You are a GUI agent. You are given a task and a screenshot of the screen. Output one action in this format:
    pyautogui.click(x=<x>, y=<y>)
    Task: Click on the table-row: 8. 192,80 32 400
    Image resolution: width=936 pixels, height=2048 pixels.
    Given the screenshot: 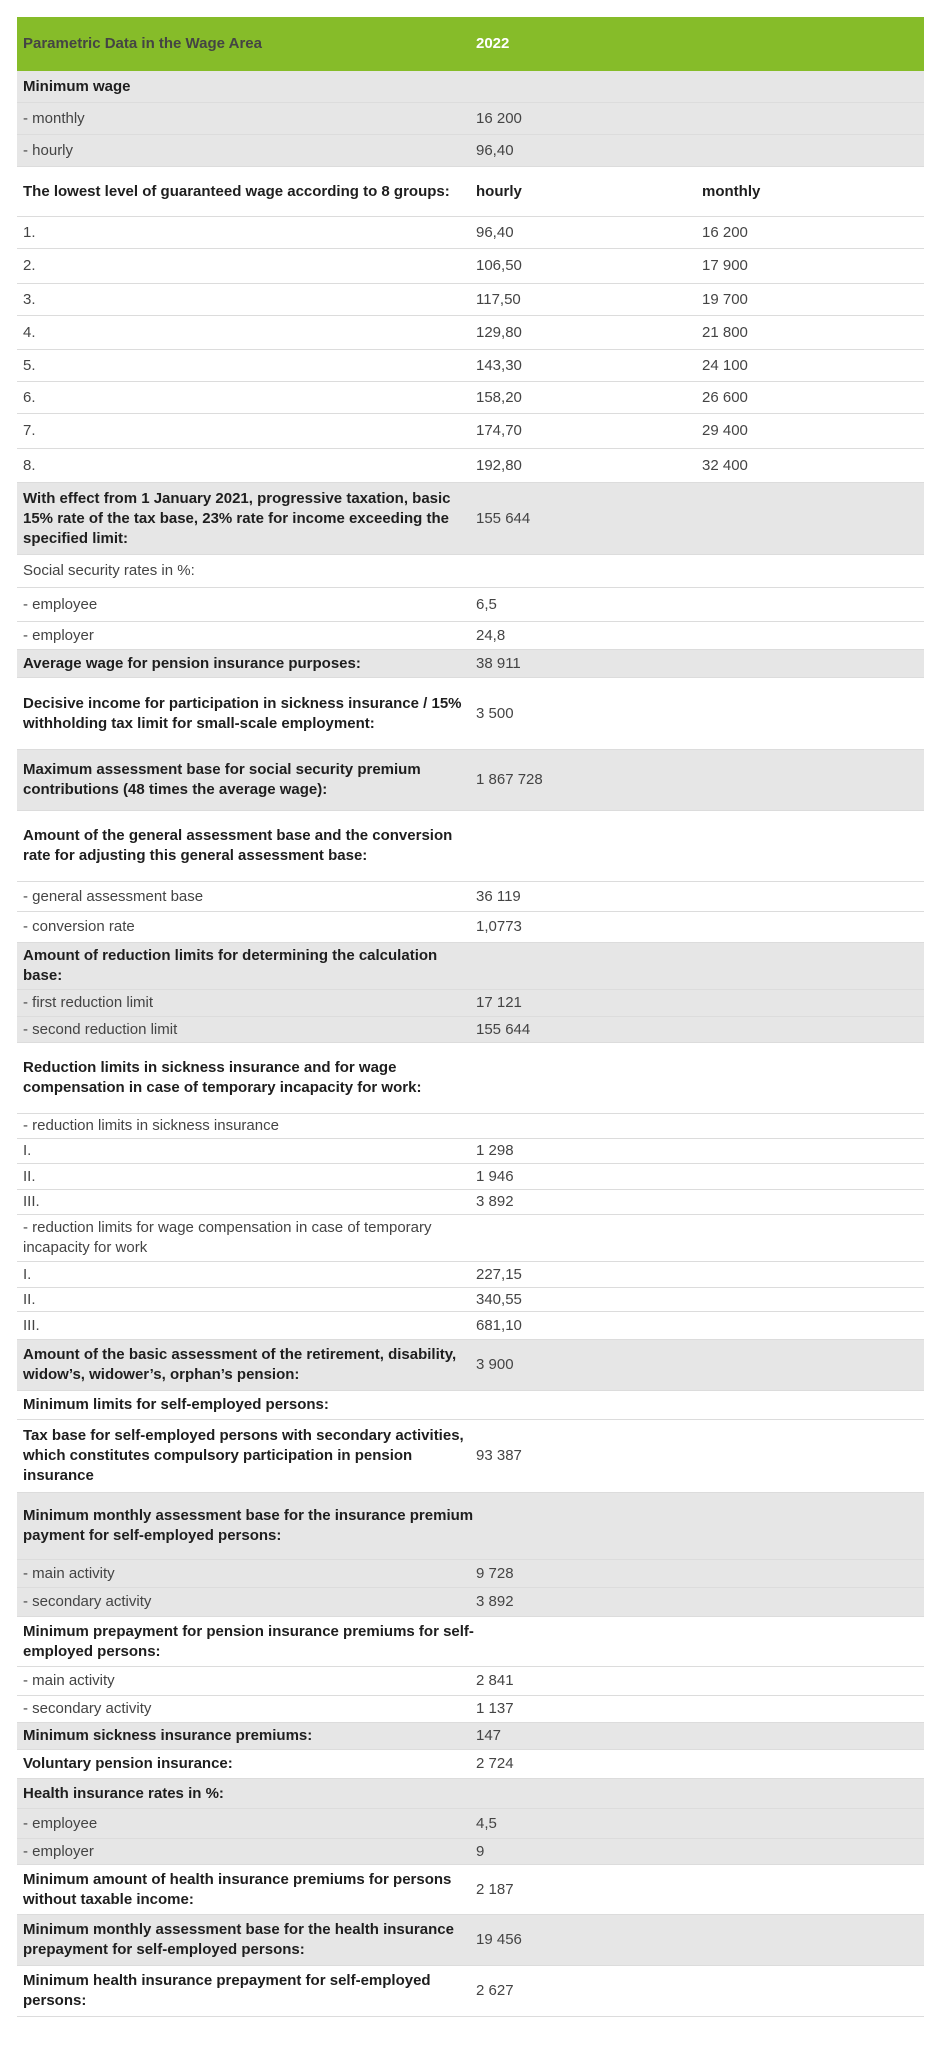 What is the action you would take?
    pyautogui.click(x=470, y=466)
    